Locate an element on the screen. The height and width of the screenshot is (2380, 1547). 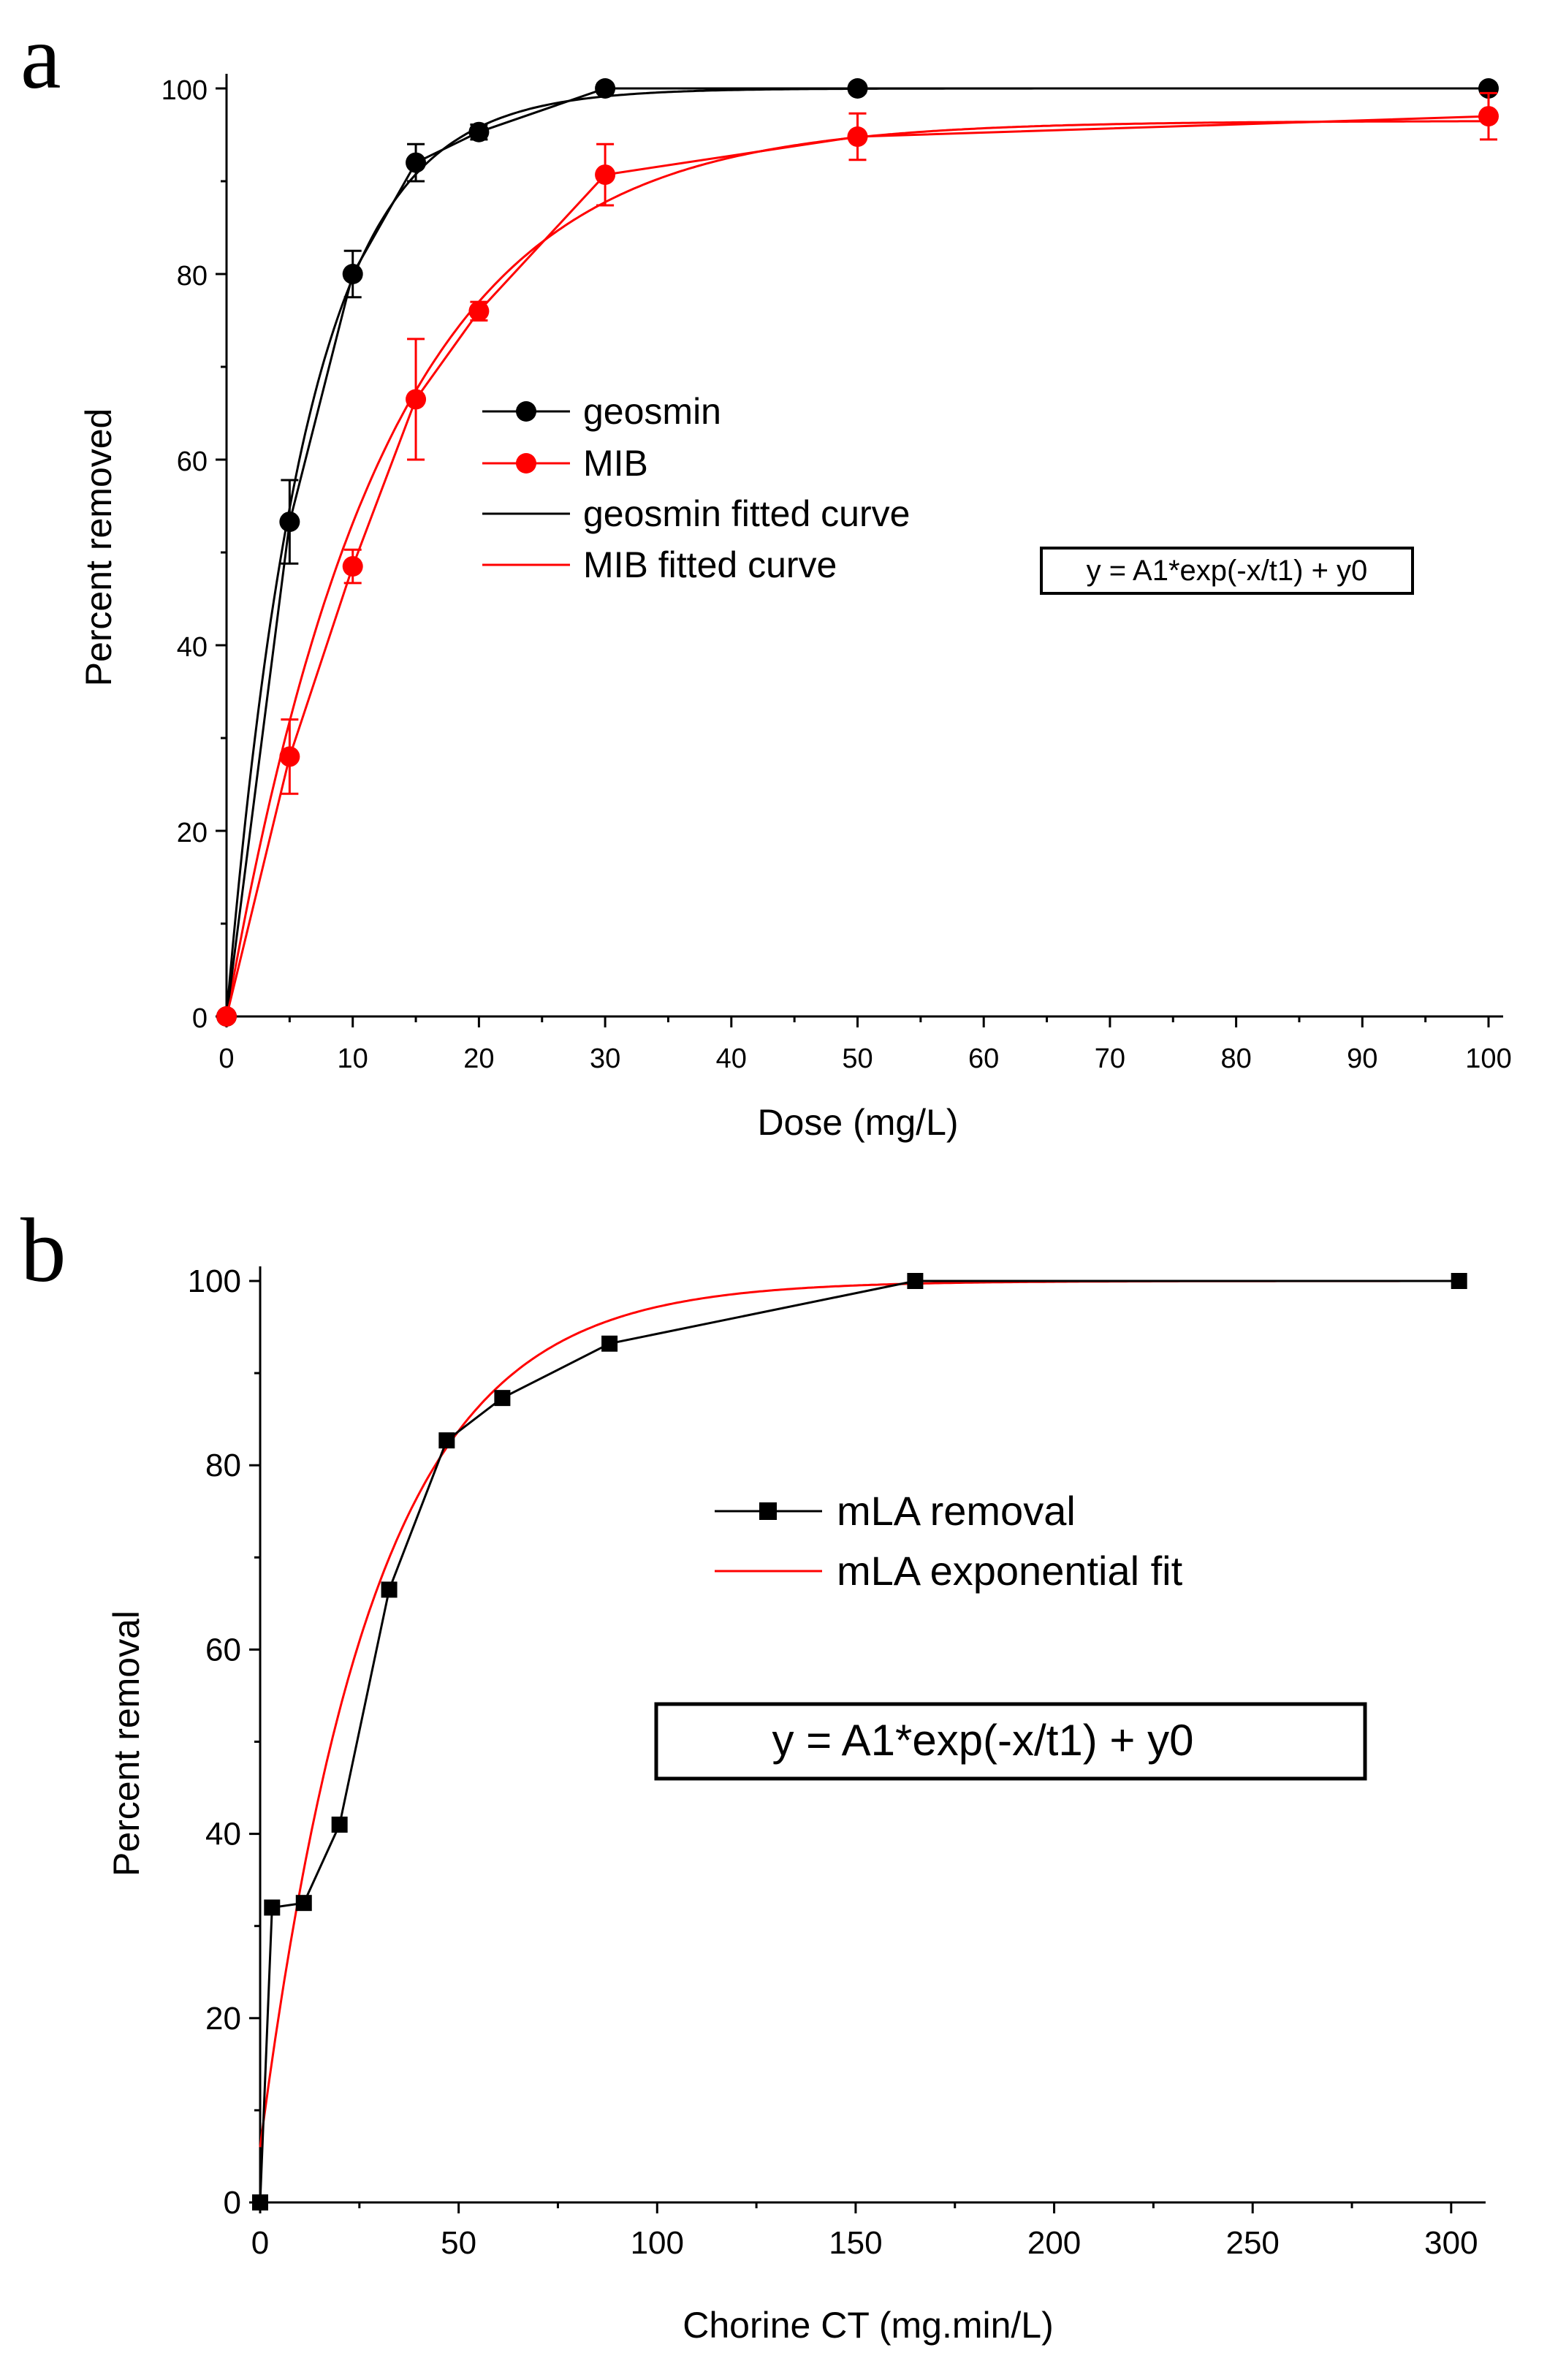
legend-mla-fit: mLA exponential fit is located at coordinates (949, 1571).